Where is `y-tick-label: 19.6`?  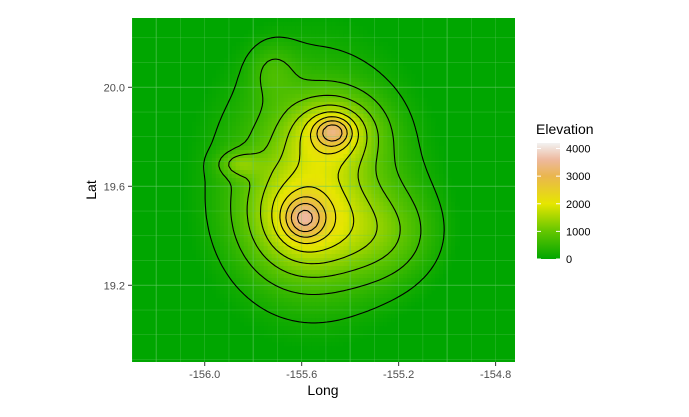
y-tick-label: 19.6 is located at coordinates (114, 187).